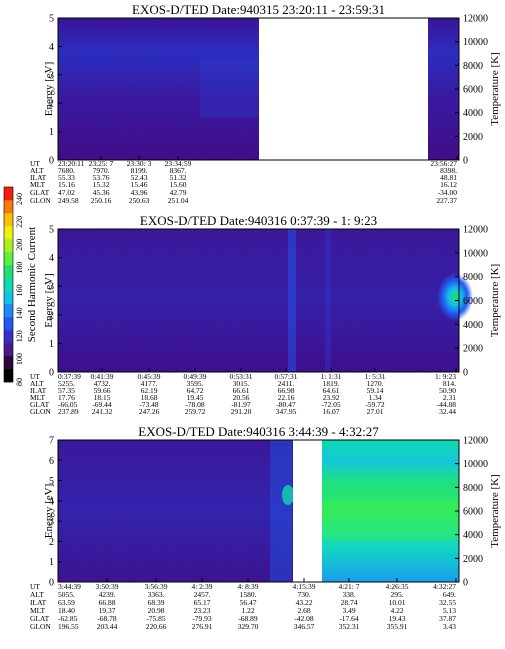  What do you see at coordinates (473, 325) in the screenshot?
I see `panel-2-ytick-right-label: 4000` at bounding box center [473, 325].